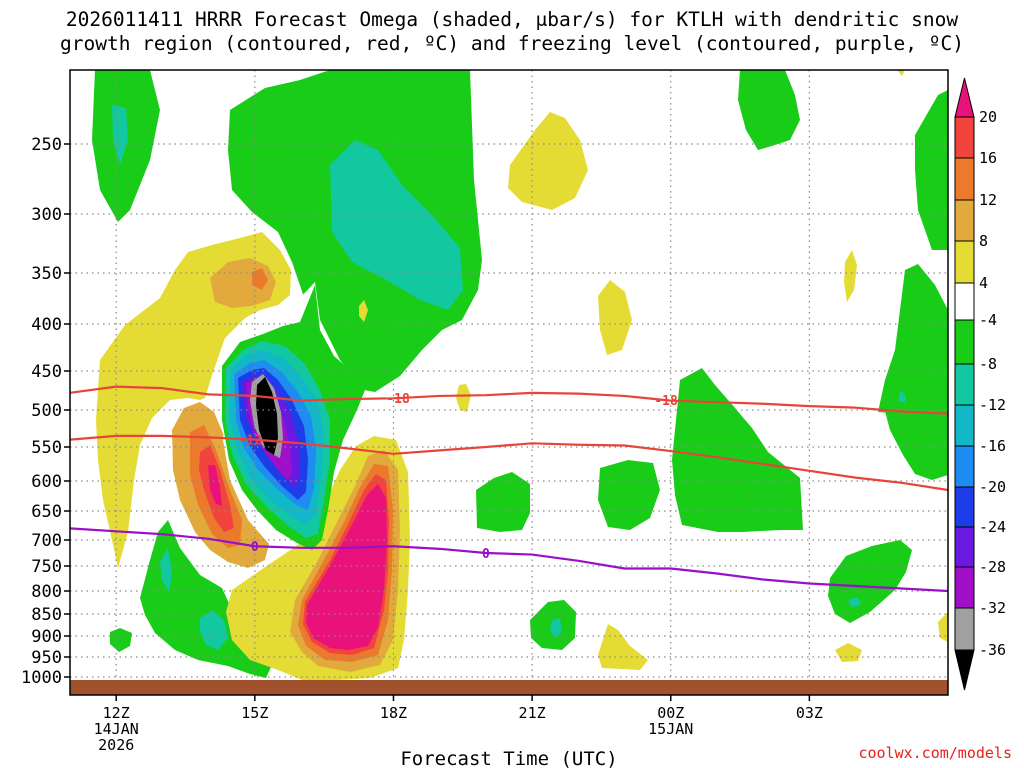 Image resolution: width=1024 pixels, height=768 pixels. What do you see at coordinates (254, 713) in the screenshot?
I see `x-tick-label: 15Z` at bounding box center [254, 713].